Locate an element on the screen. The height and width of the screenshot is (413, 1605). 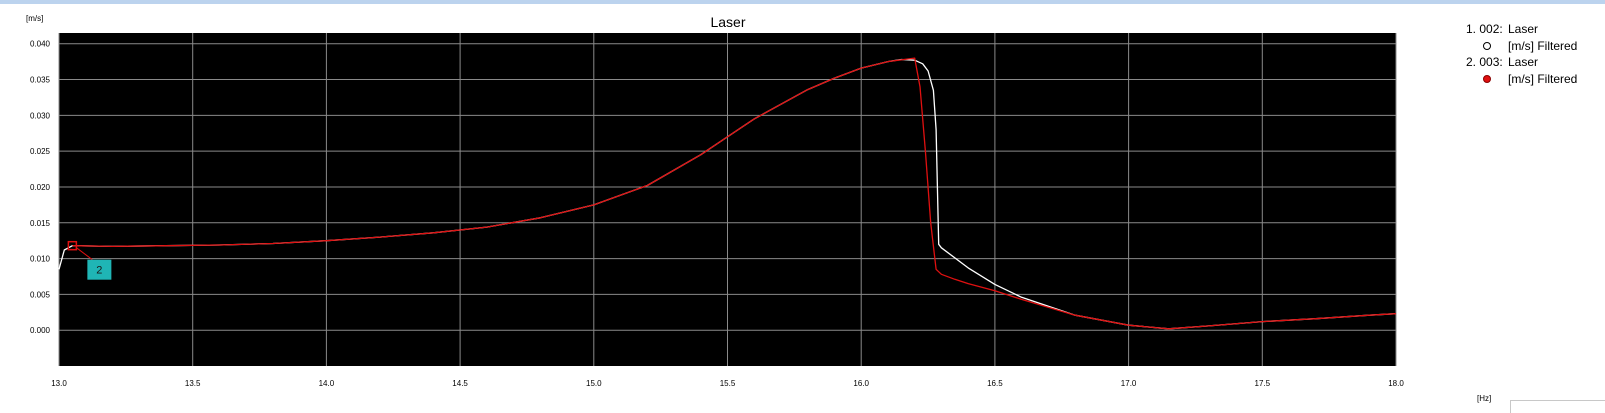
window-top-border is located at coordinates (802, 2).